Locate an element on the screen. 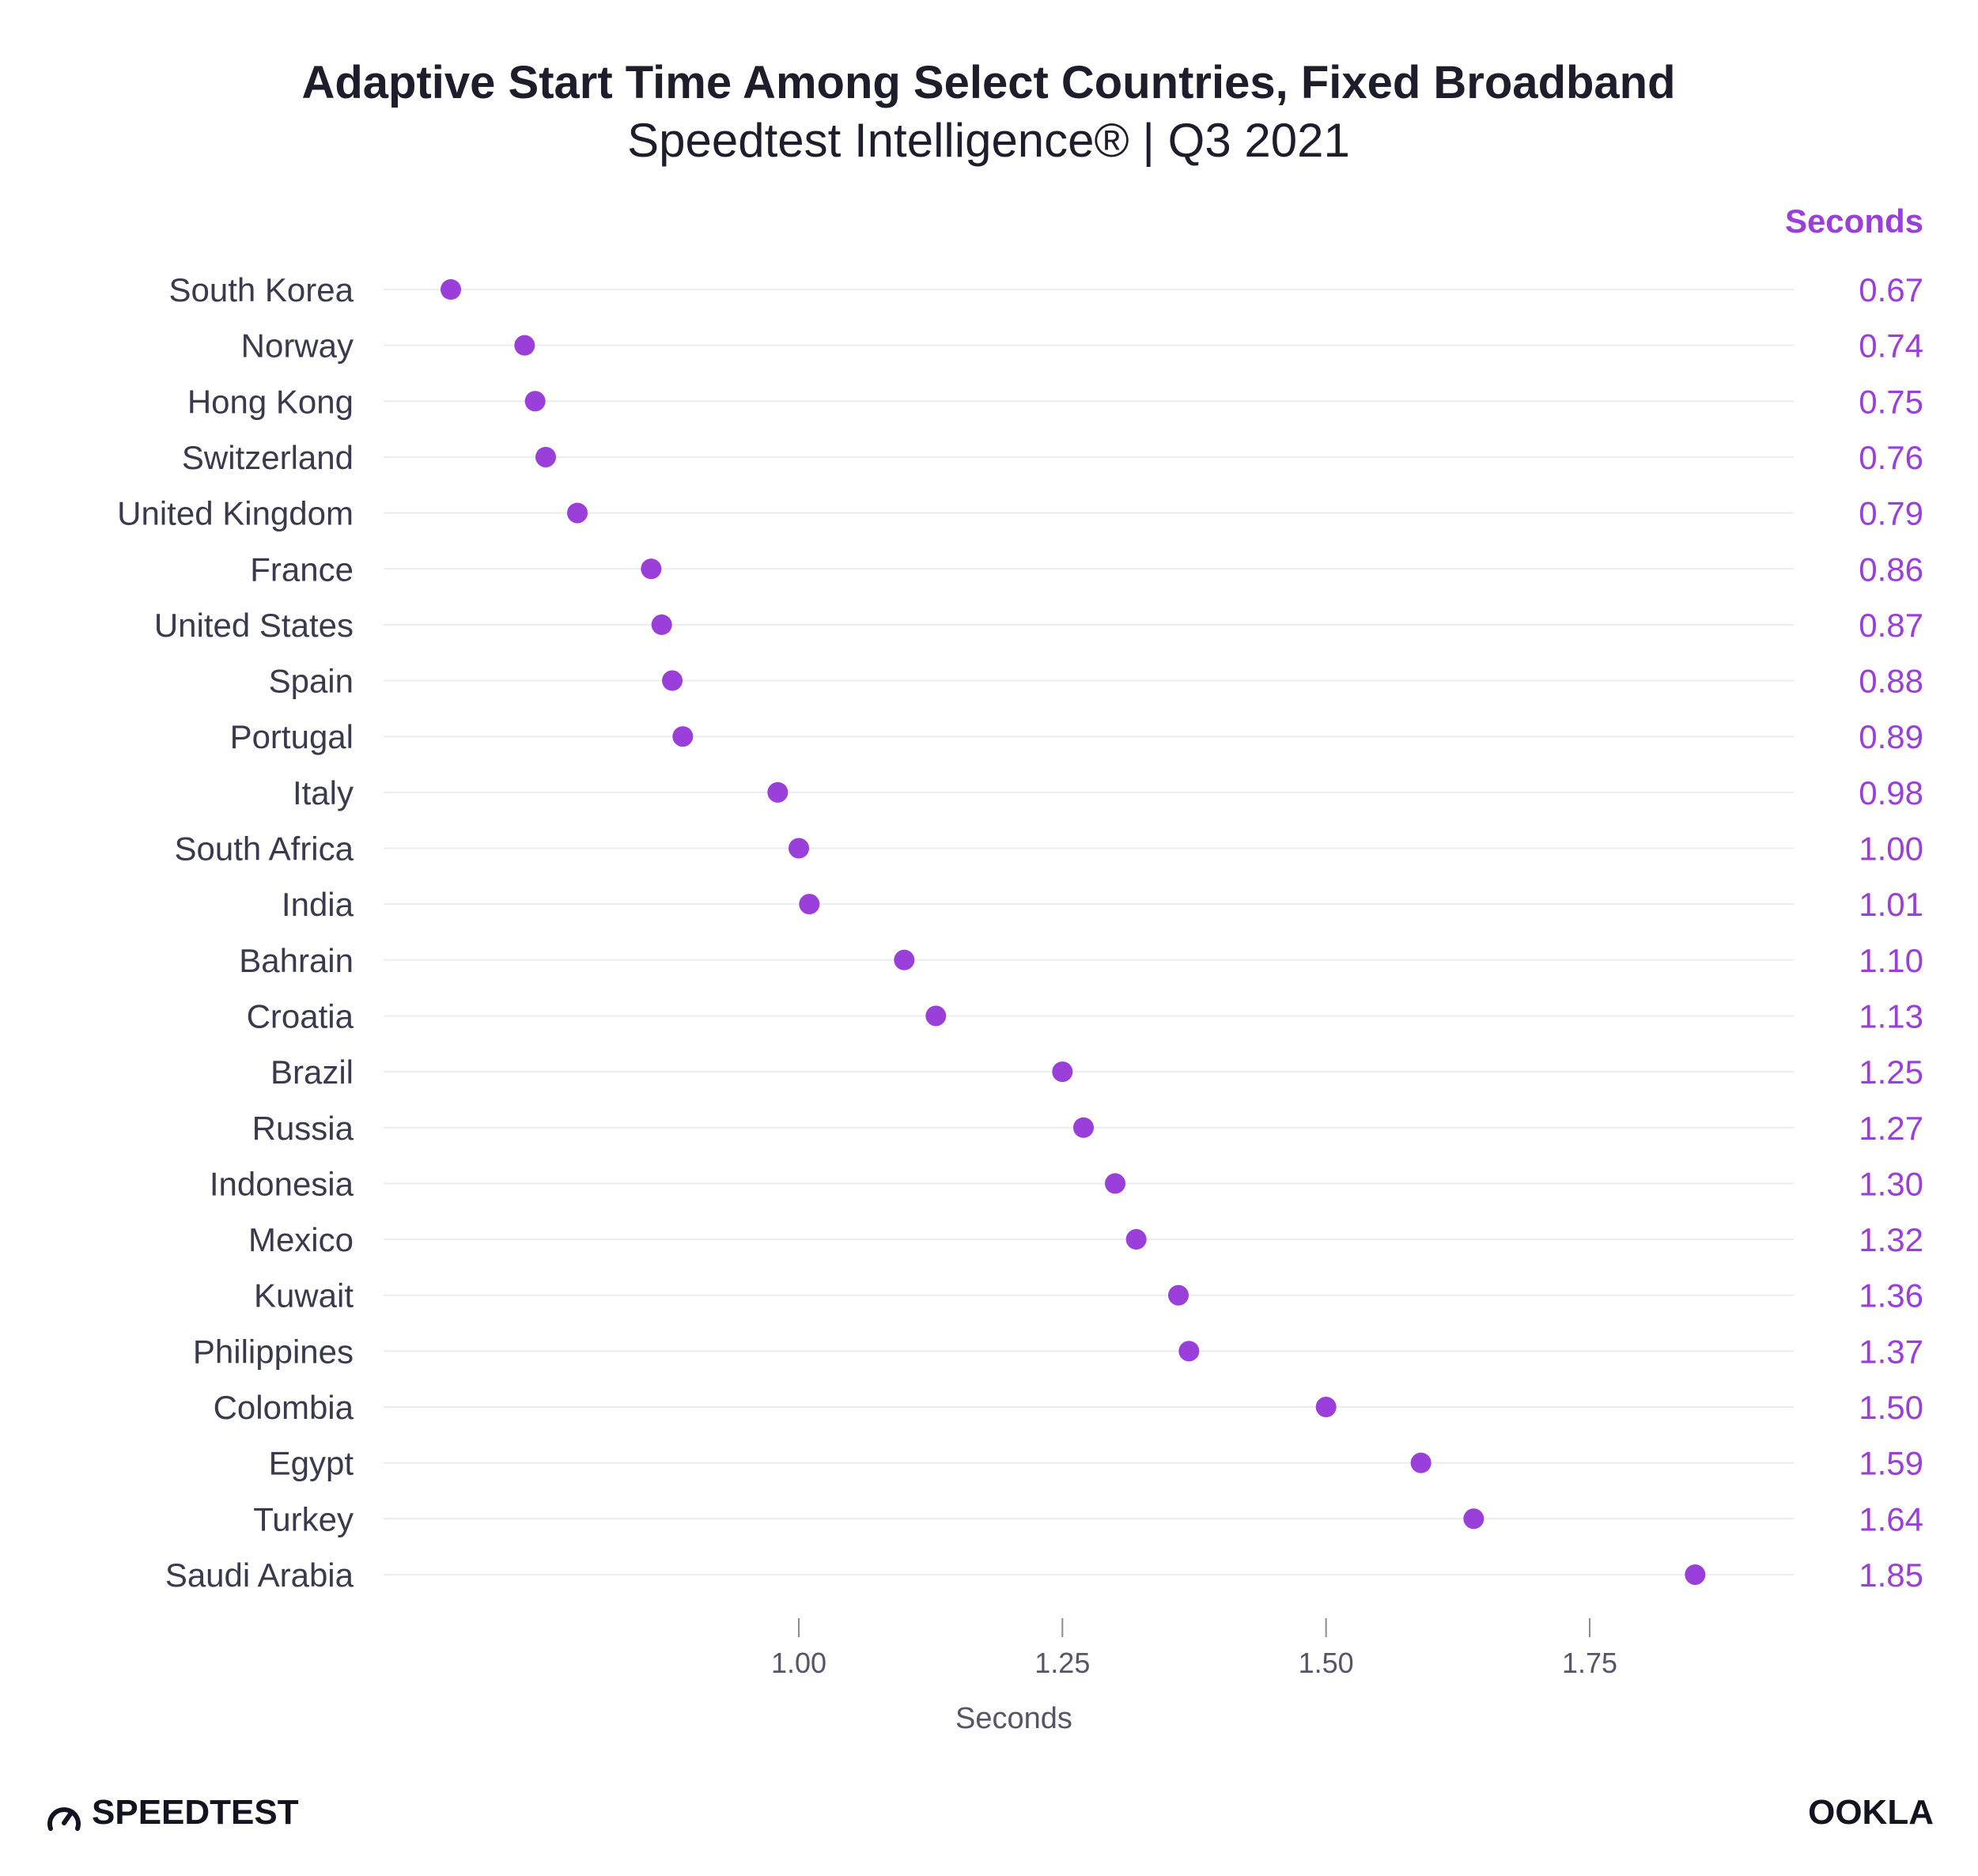 The height and width of the screenshot is (1876, 1978). value-label: 1.36 is located at coordinates (1891, 1295).